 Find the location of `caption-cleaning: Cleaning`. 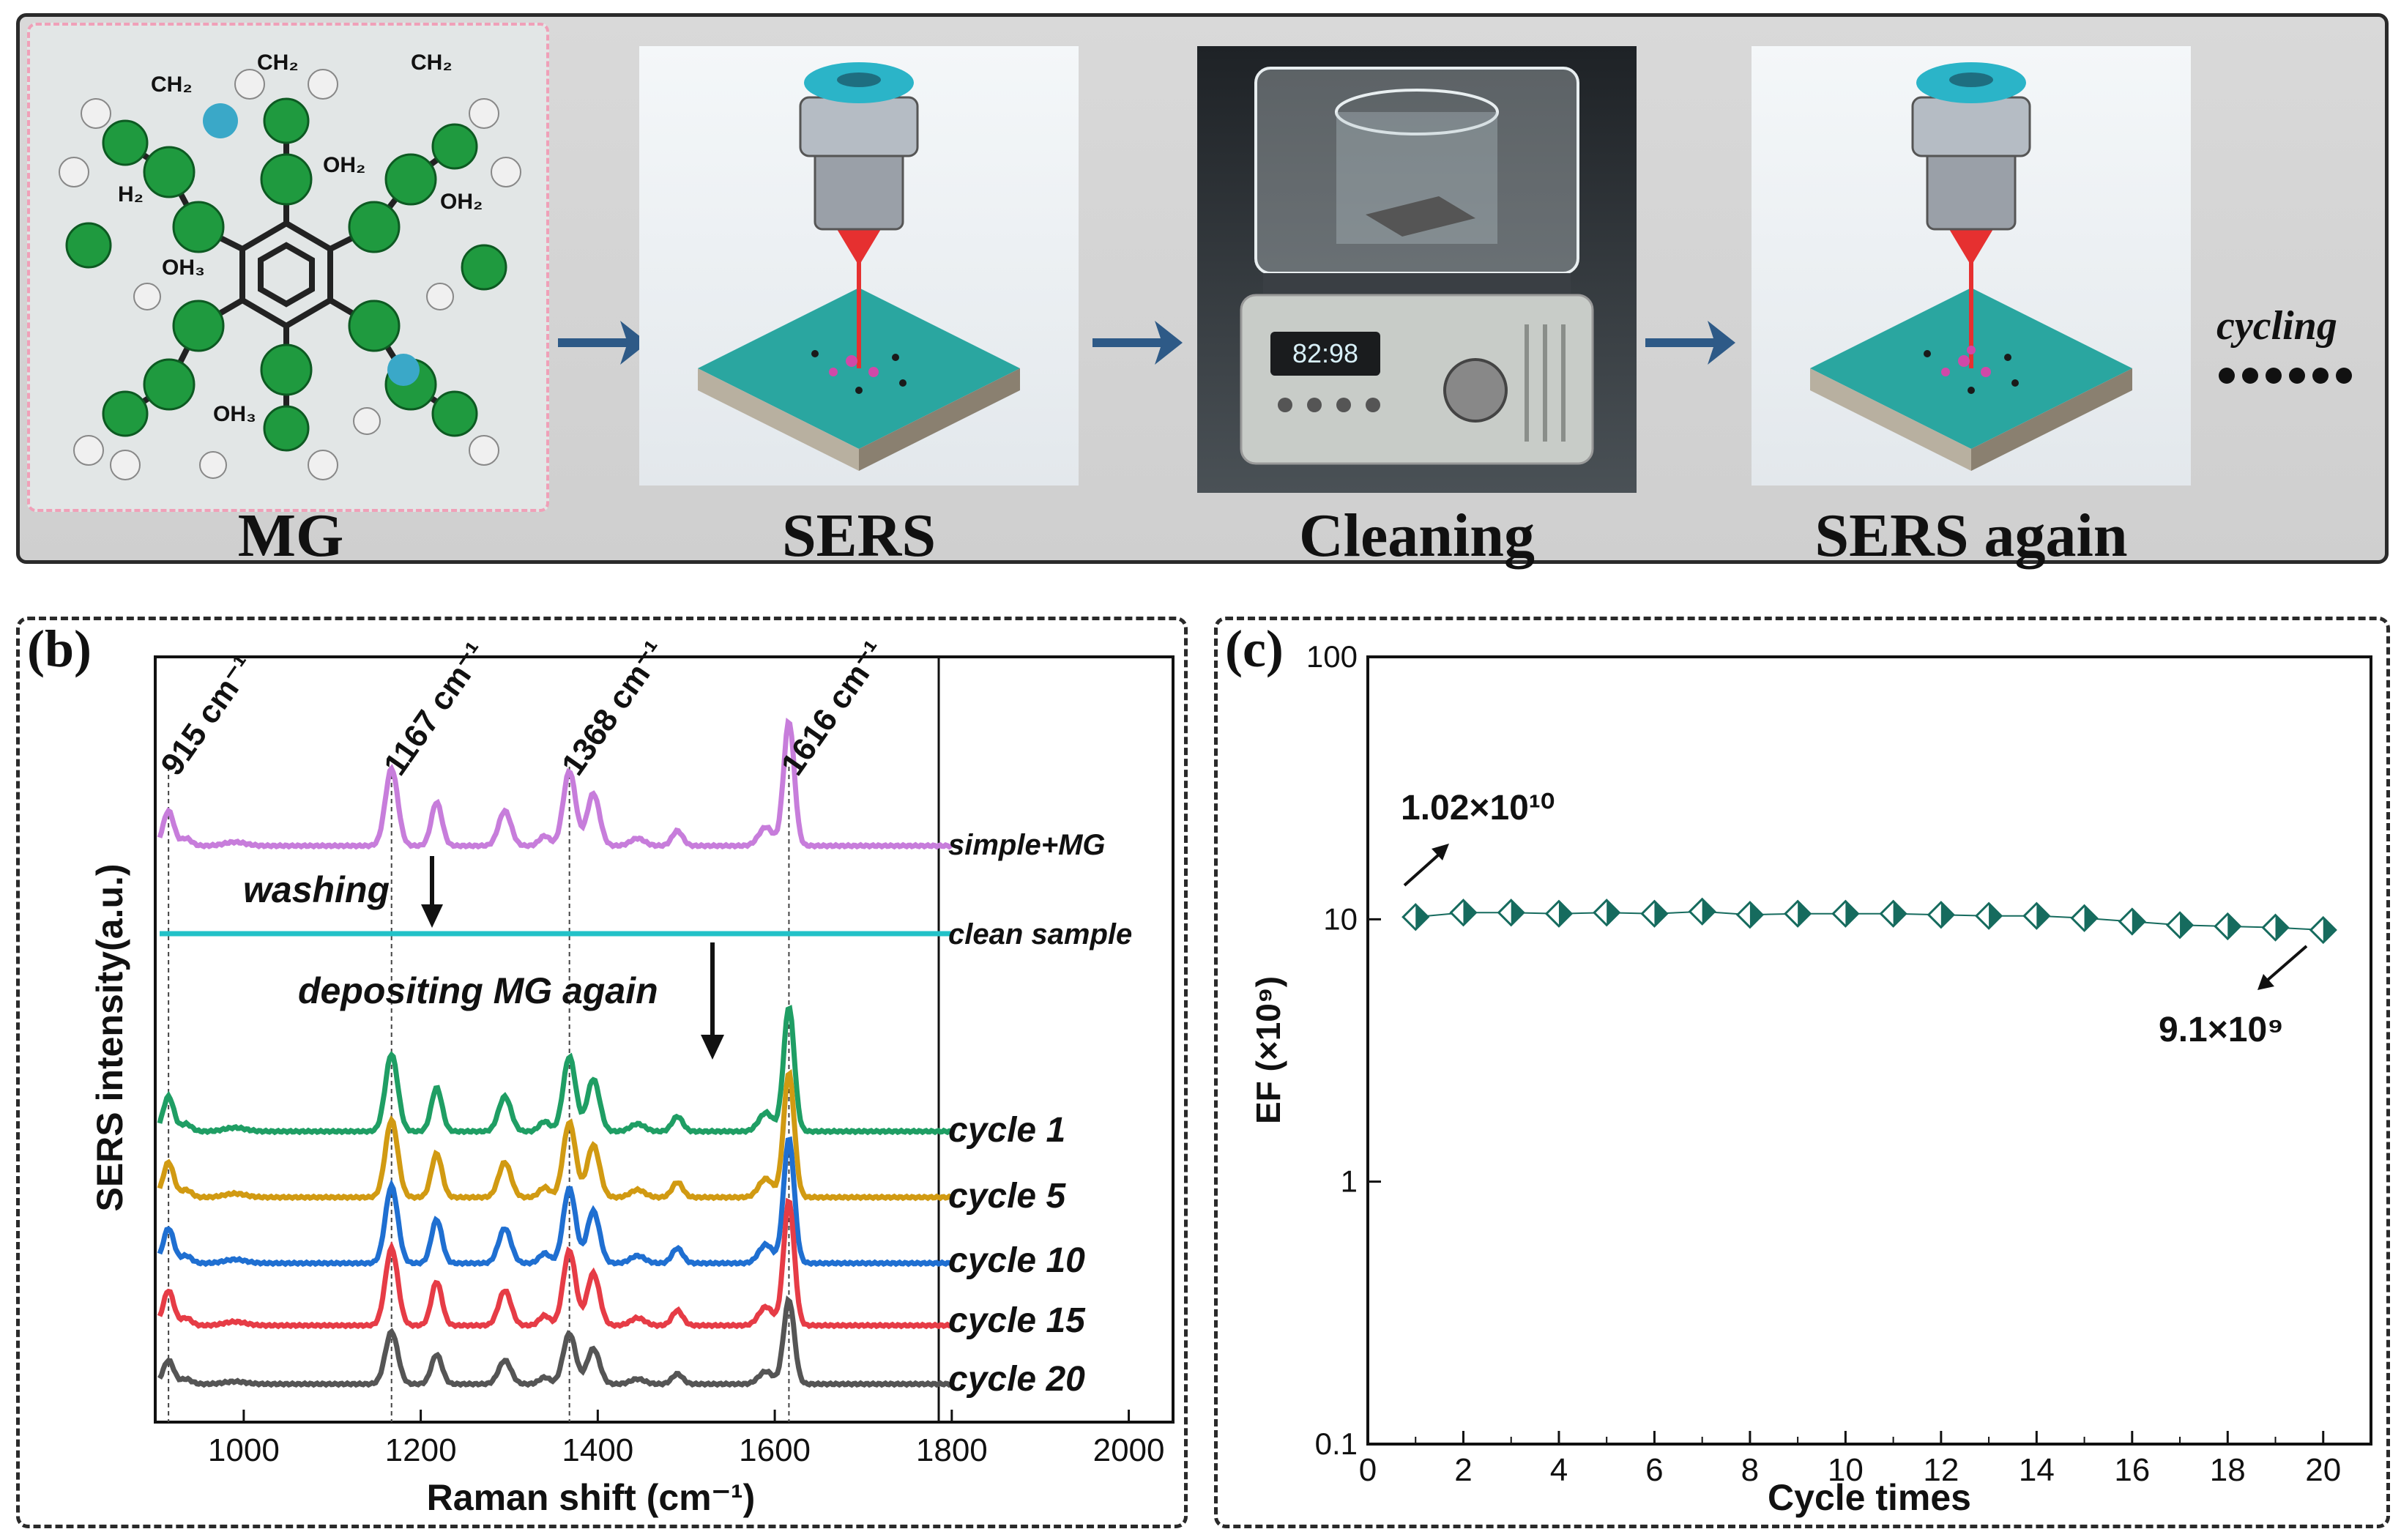

caption-cleaning: Cleaning is located at coordinates (1416, 536).